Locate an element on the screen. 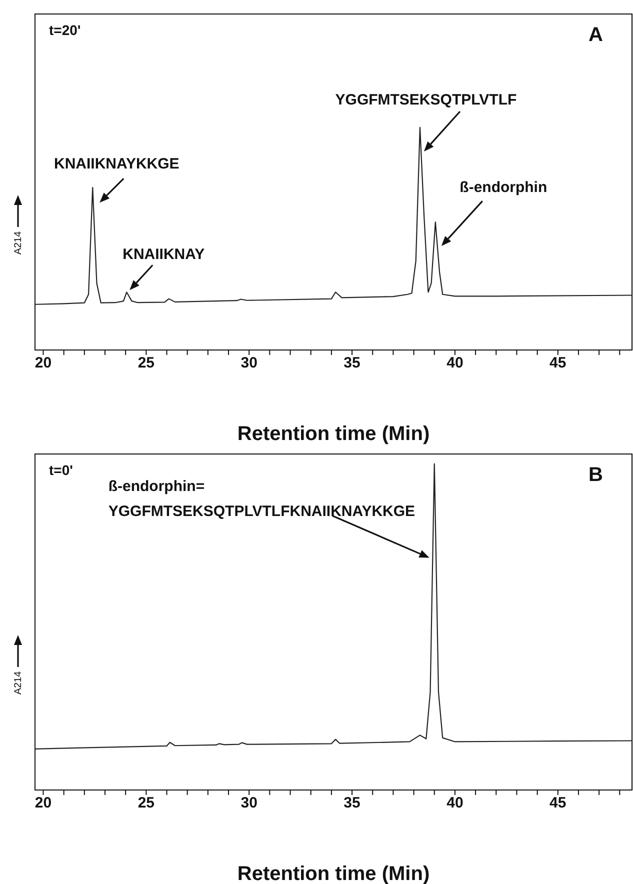 This screenshot has height=884, width=633. annotation: KNAIIKNAYKKGE is located at coordinates (117, 164).